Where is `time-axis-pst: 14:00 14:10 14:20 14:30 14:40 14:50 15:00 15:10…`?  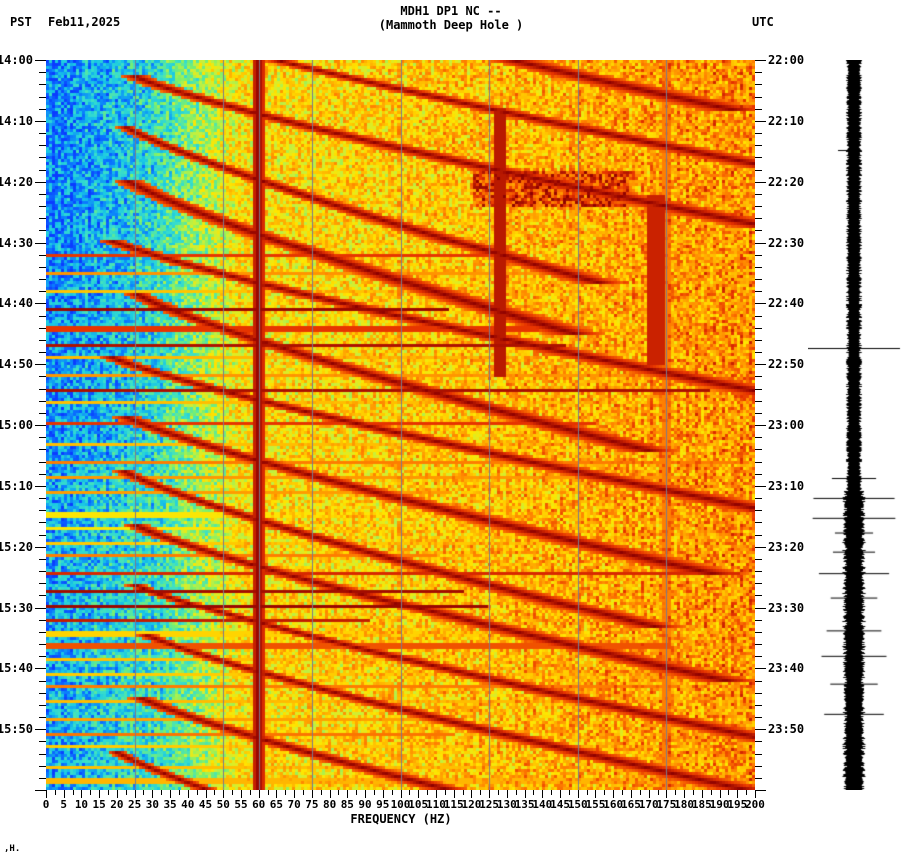 time-axis-pst: 14:00 14:10 14:20 14:30 14:40 14:50 15:00 15:10… is located at coordinates (23, 423).